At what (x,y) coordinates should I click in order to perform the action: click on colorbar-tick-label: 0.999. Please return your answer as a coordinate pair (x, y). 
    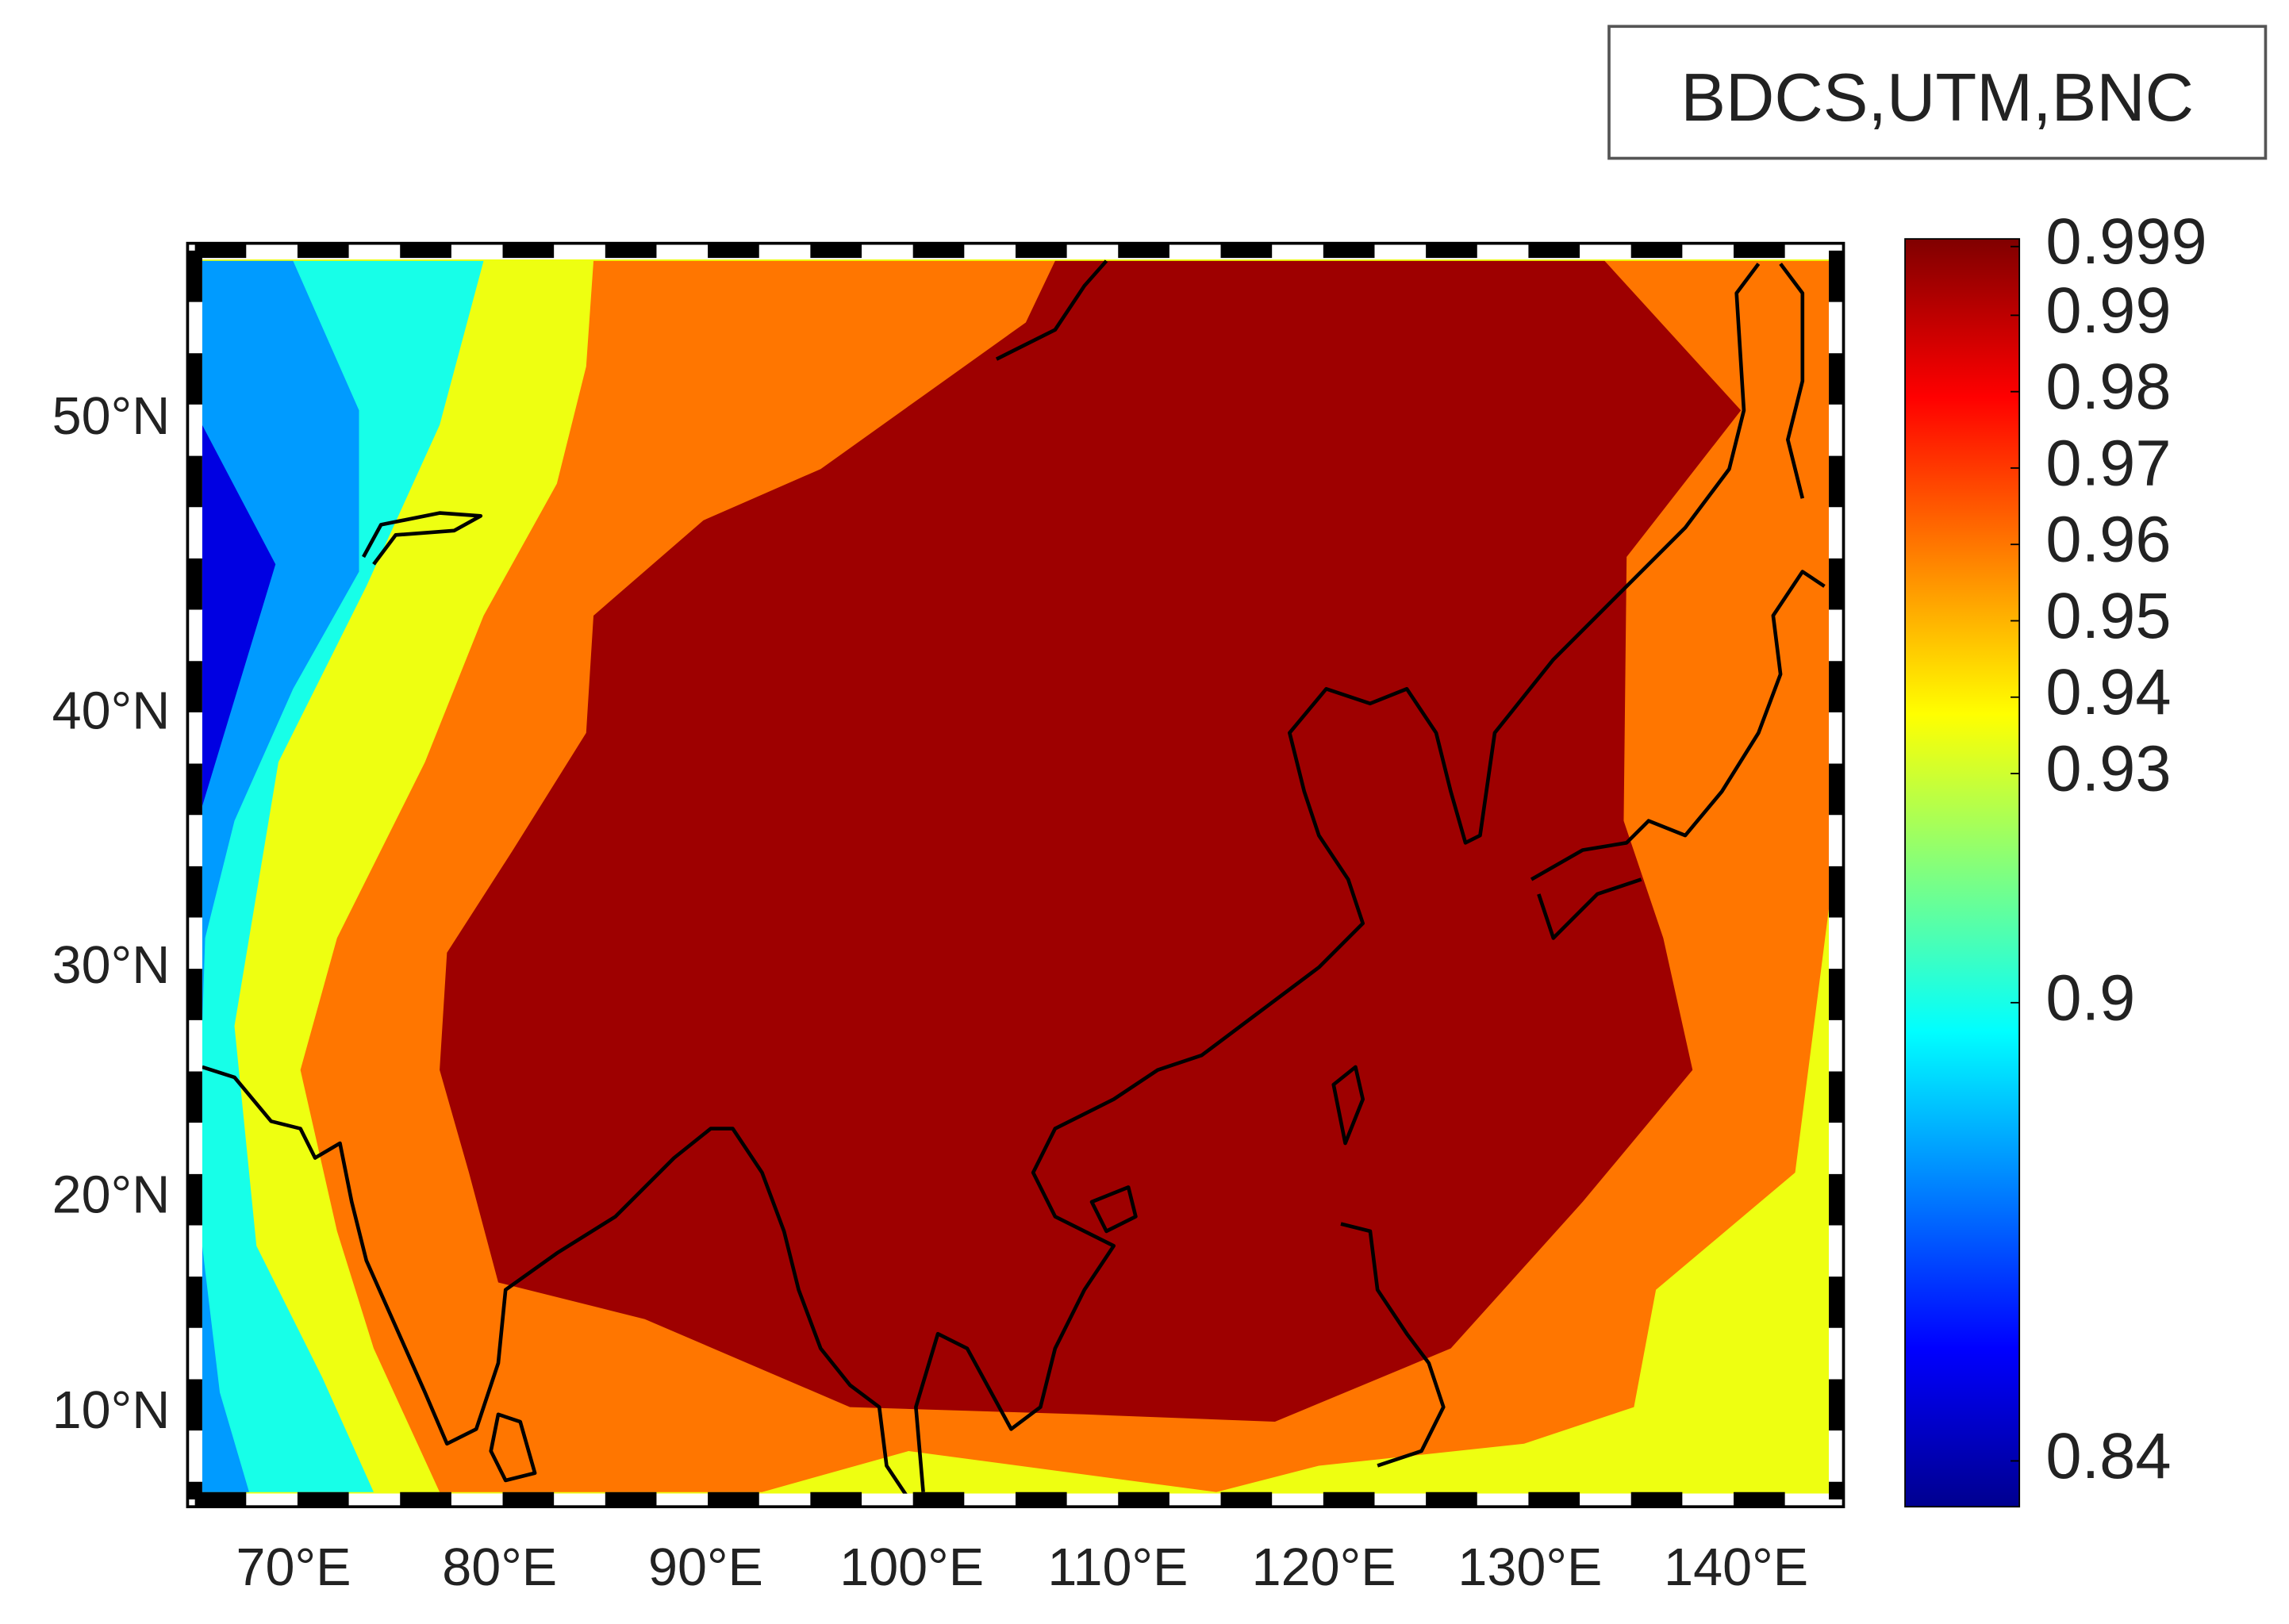
    Looking at the image, I should click on (2125, 241).